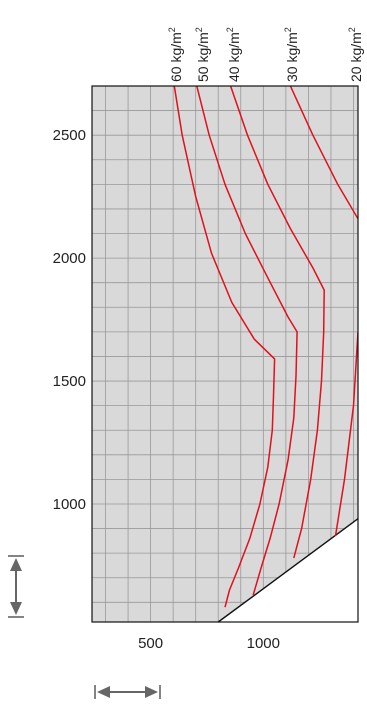  I want to click on curve-label-text: 20 kg/m2, so click(355, 54).